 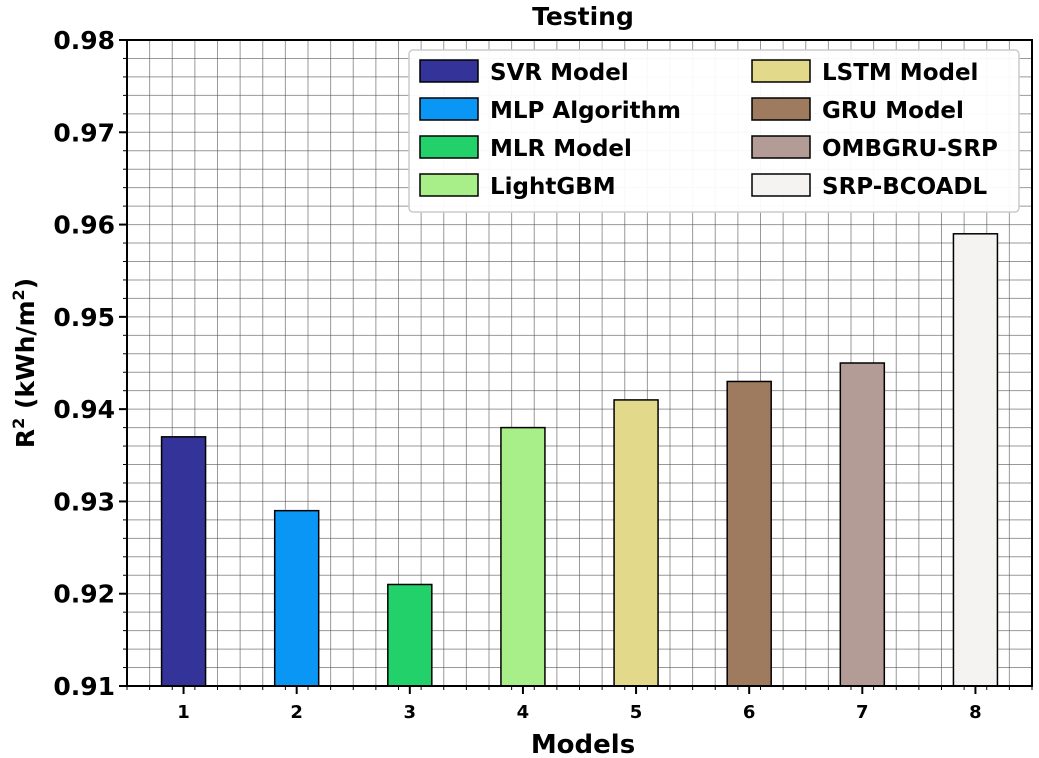 I want to click on y-axis-label-unit: (kWh/m, so click(x=25, y=358).